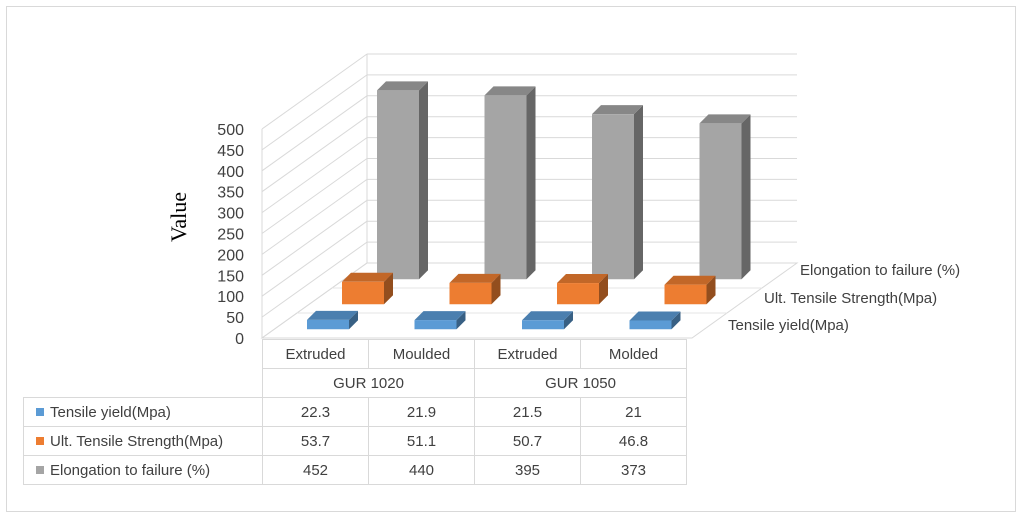  What do you see at coordinates (527, 470) in the screenshot?
I see `table-value: 395` at bounding box center [527, 470].